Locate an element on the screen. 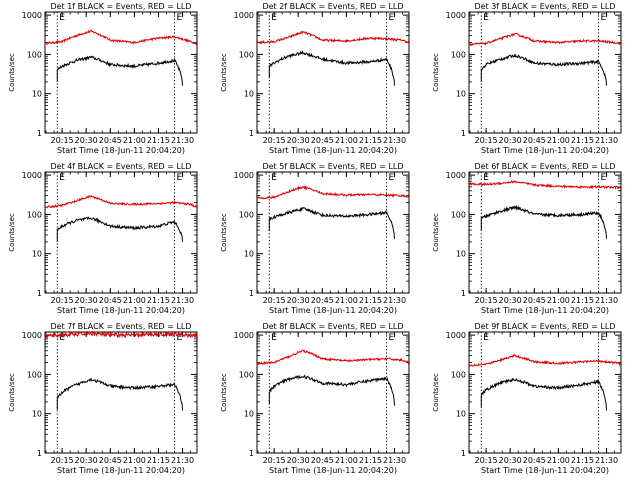 This screenshot has height=480, width=640. panel-title: Det 2f BLACK = Events, RED = LLD is located at coordinates (332, 6).